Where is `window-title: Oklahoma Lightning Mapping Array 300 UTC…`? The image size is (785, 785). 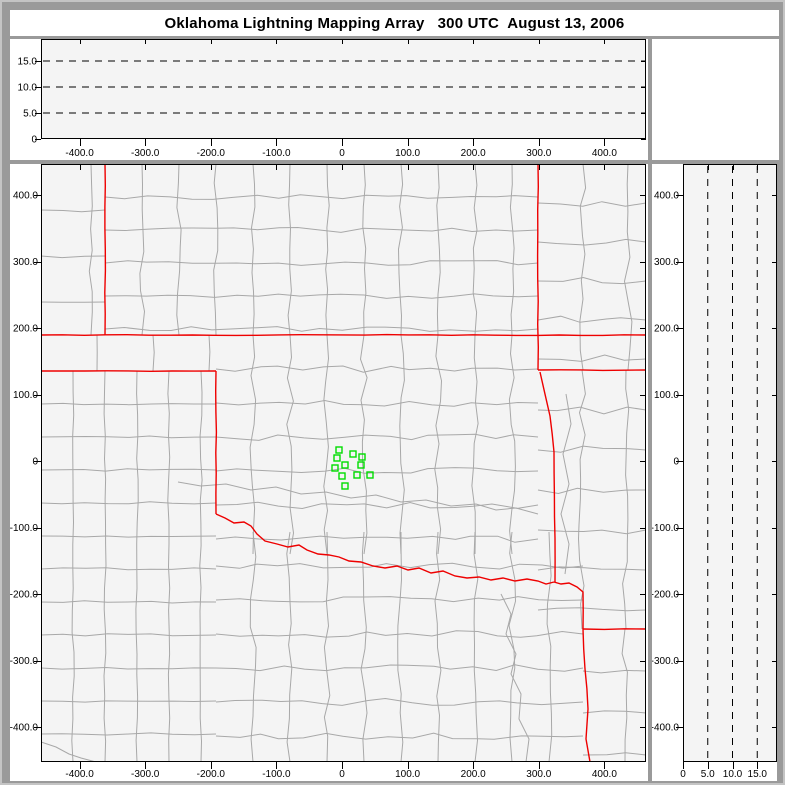
window-title: Oklahoma Lightning Mapping Array 300 UTC… is located at coordinates (394, 23).